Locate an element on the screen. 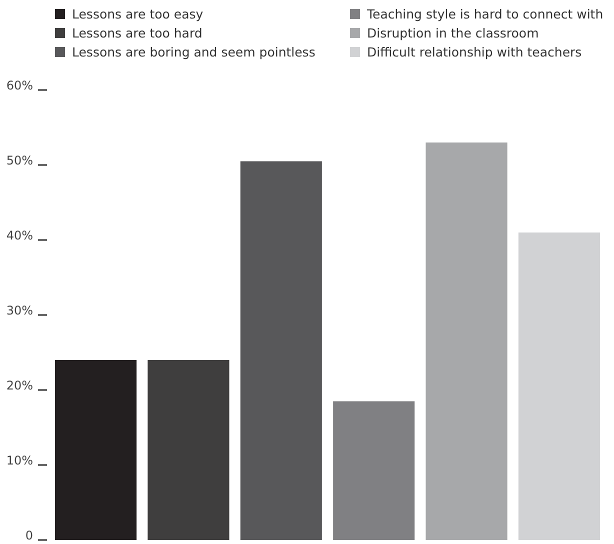 The image size is (614, 544). y-tick-label: 60% is located at coordinates (19, 85).